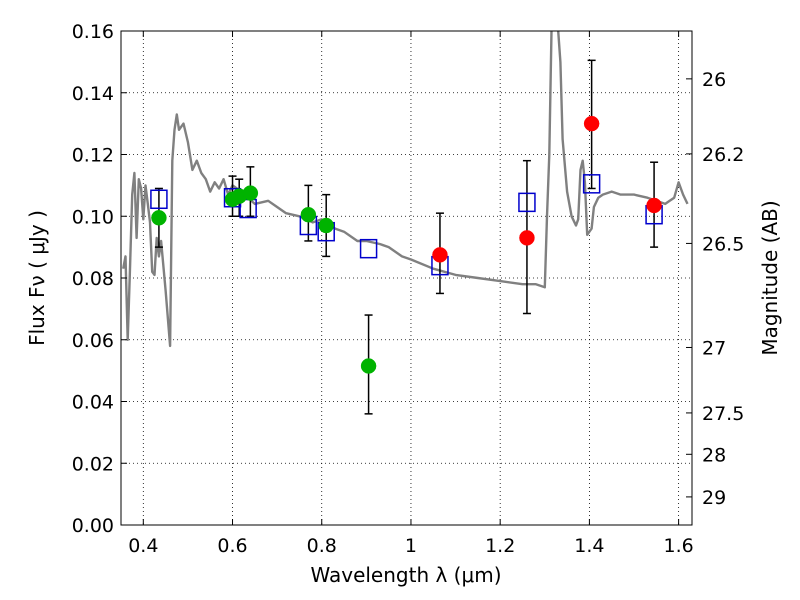 Image resolution: width=800 pixels, height=600 pixels. Describe the element at coordinates (770, 277) in the screenshot. I see `y2-axis-label: Magnitude (AB)` at that location.